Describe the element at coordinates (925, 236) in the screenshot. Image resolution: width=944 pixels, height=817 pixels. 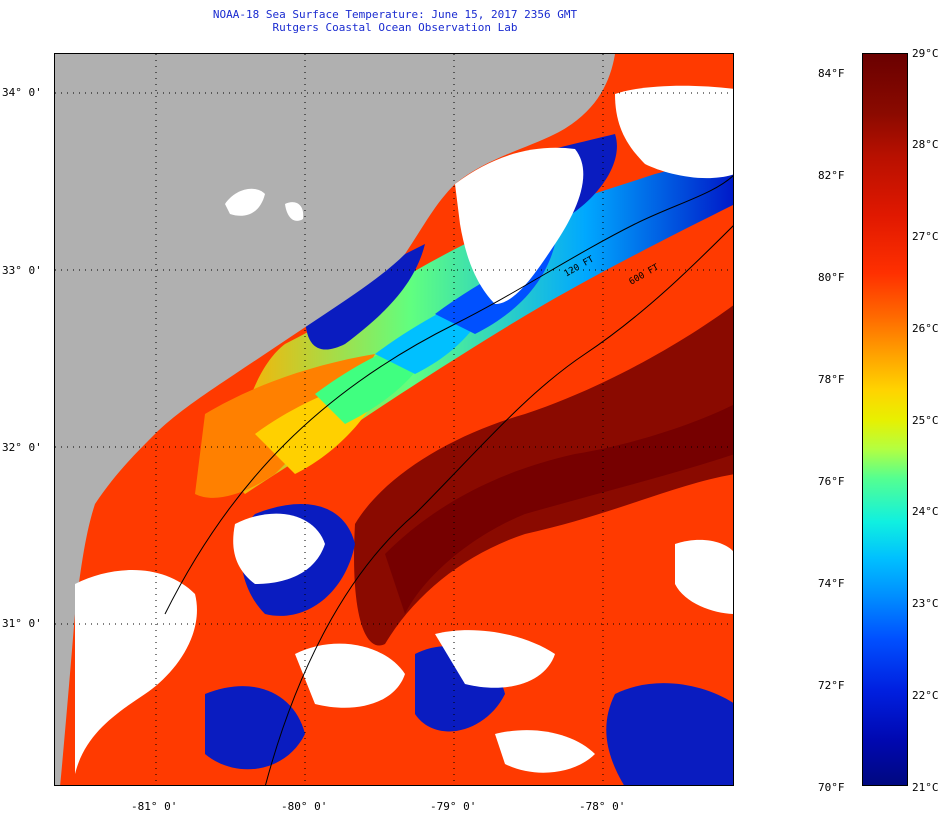
I see `cb-c-27: 27°C` at that location.